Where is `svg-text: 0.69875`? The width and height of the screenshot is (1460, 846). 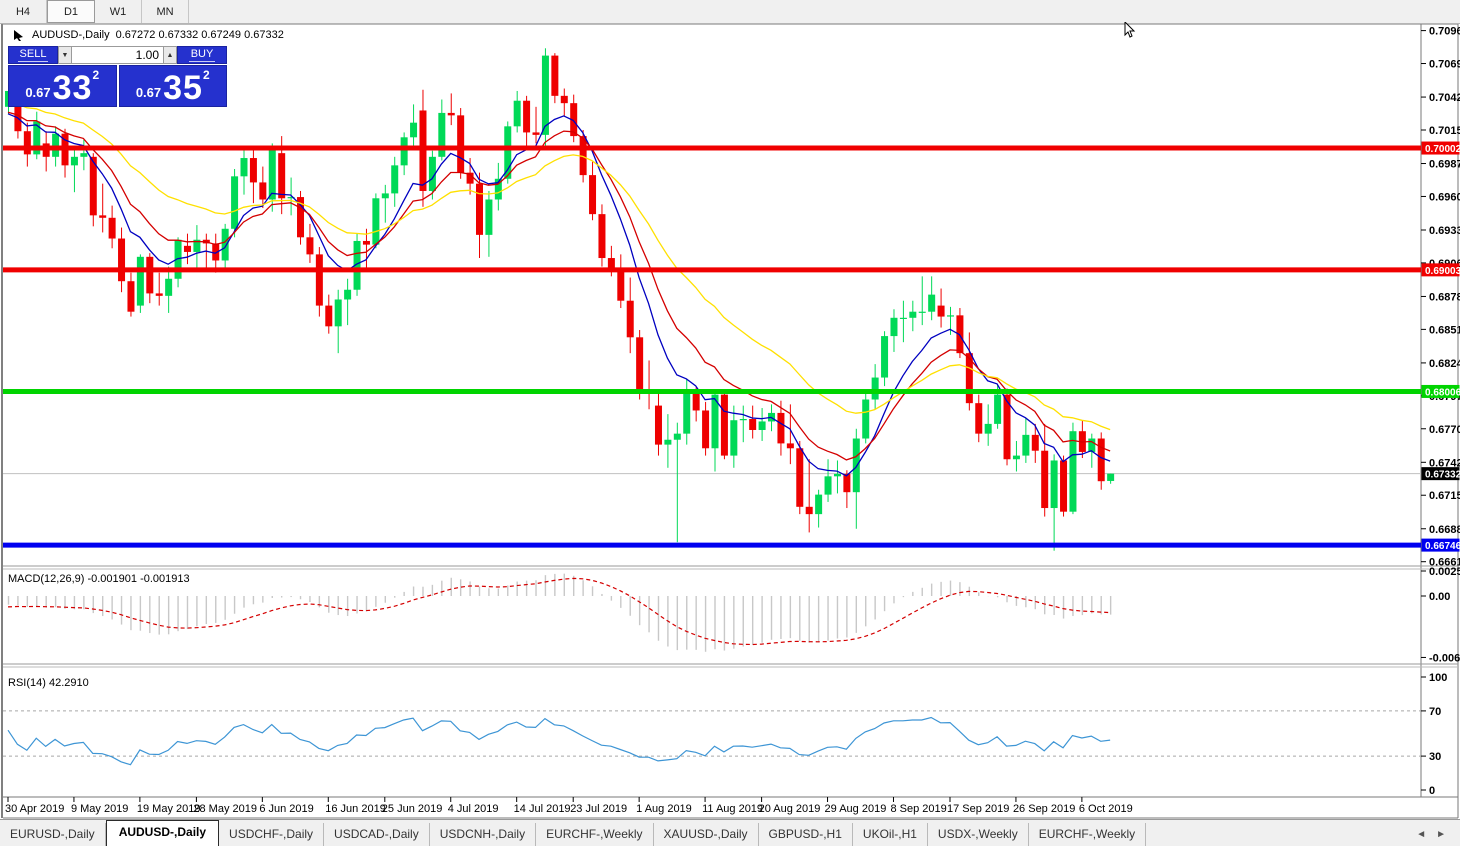 svg-text: 0.69875 is located at coordinates (1444, 165).